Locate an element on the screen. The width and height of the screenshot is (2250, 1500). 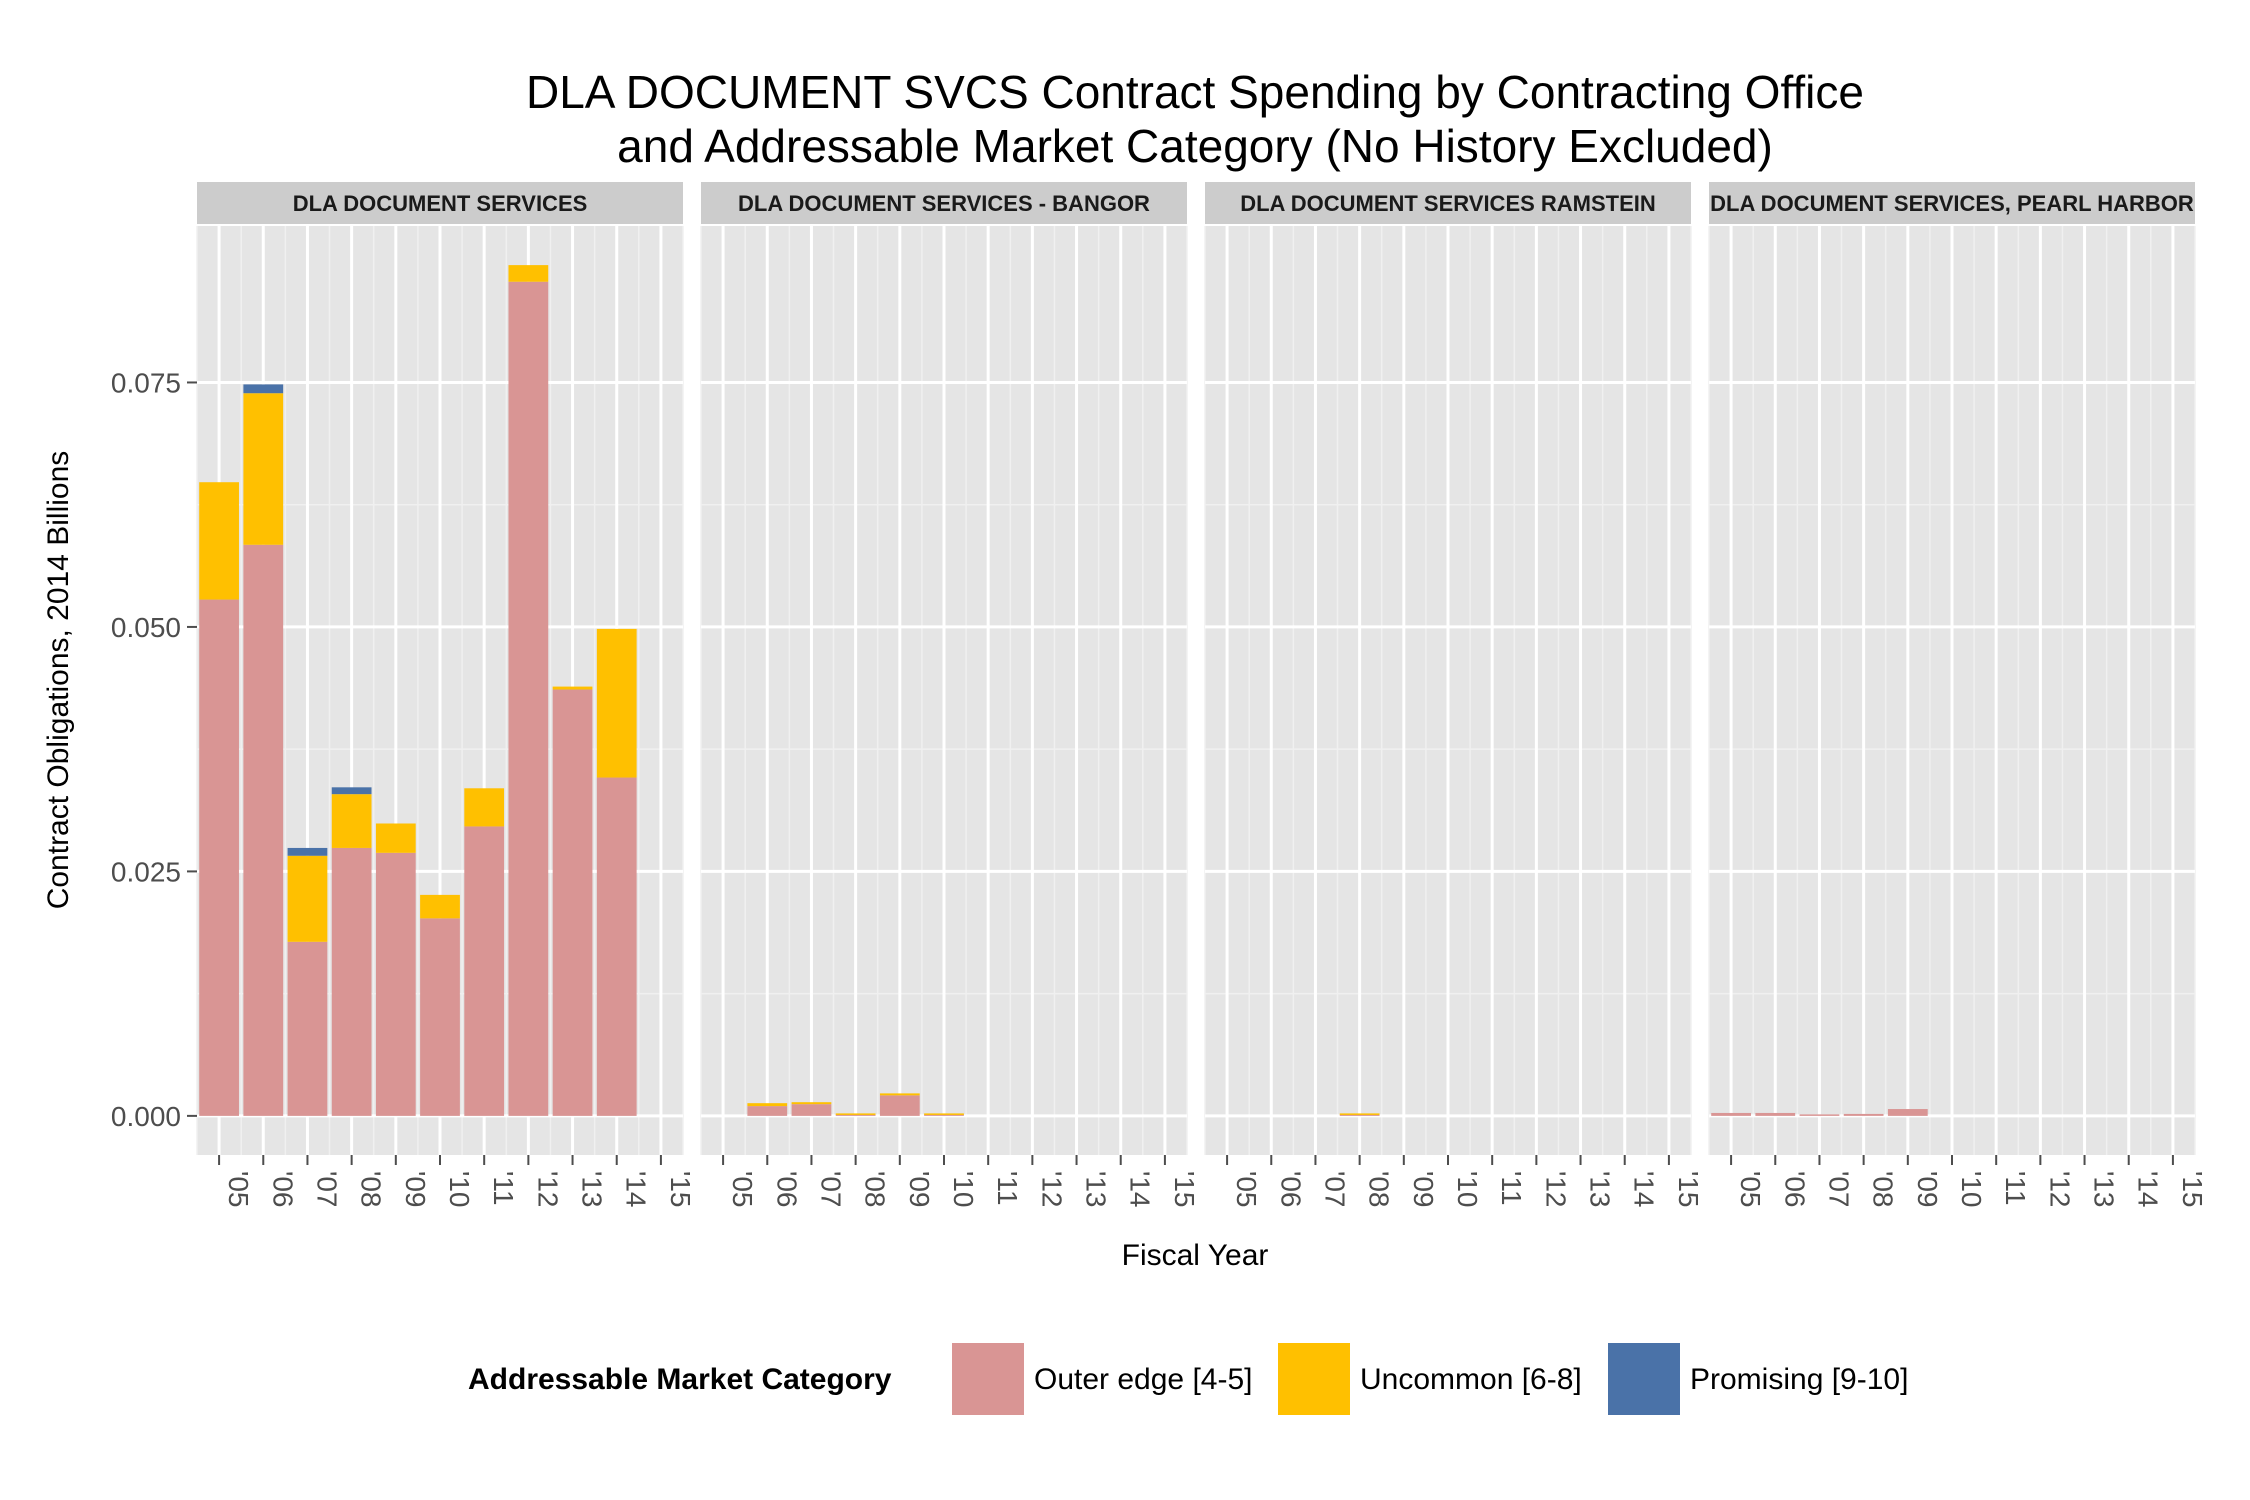
legend-swatch-uncommon is located at coordinates (1314, 1379).